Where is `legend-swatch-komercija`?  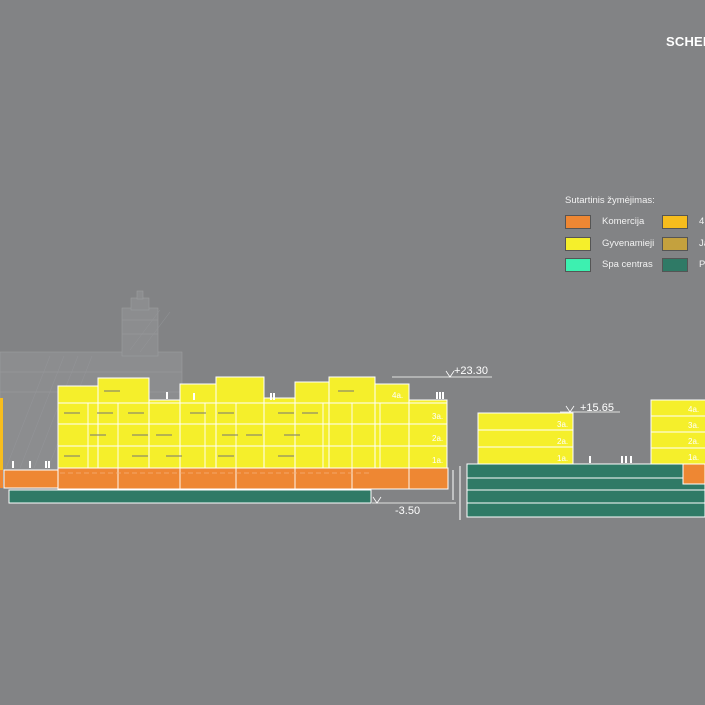
legend-swatch-komercija is located at coordinates (578, 222).